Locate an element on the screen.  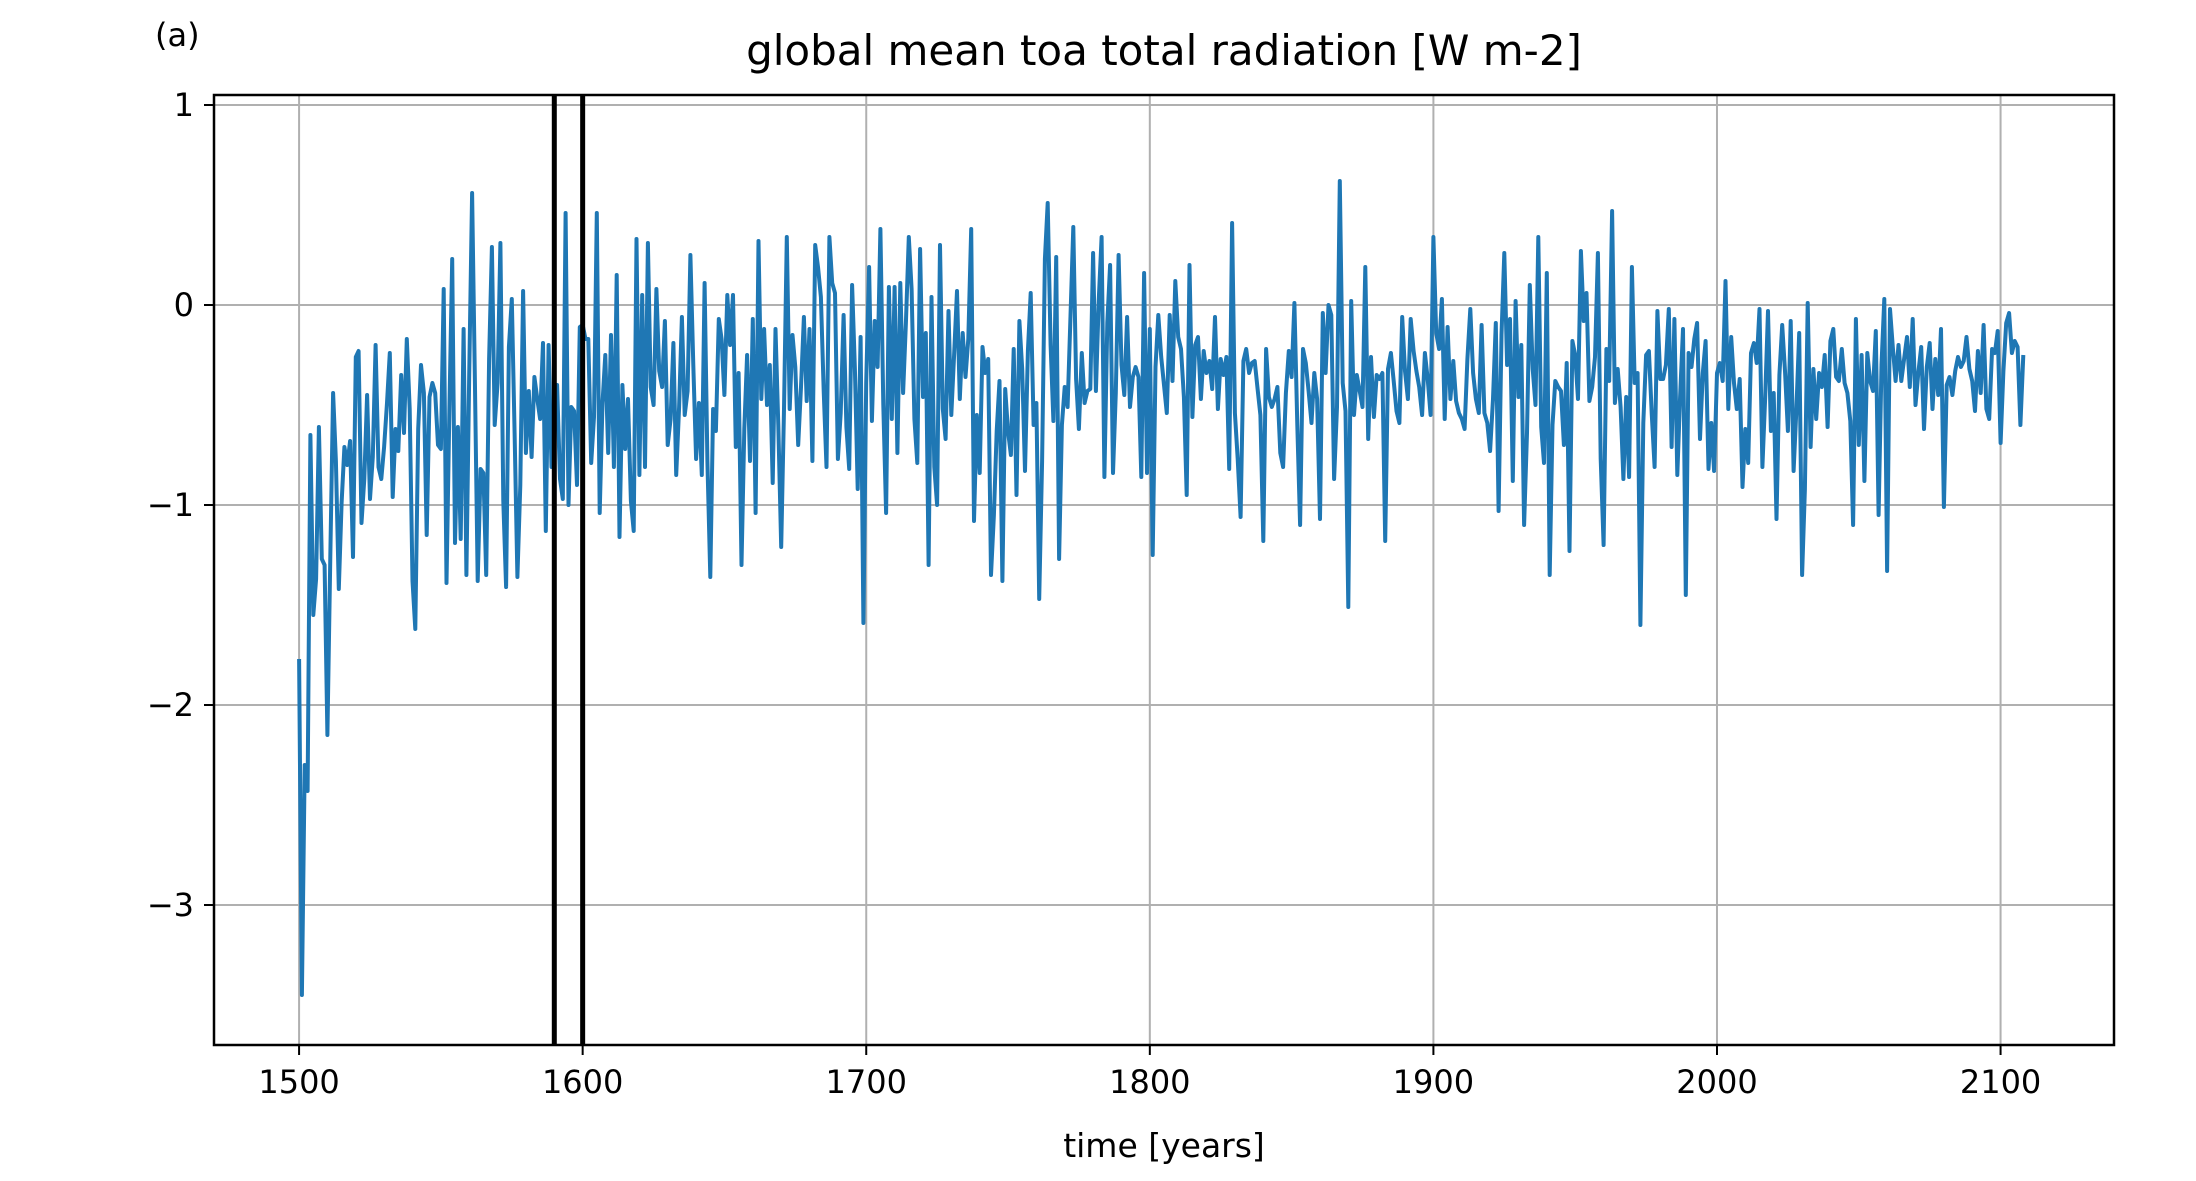
x-tick-label: 1800 is located at coordinates (1149, 1082).